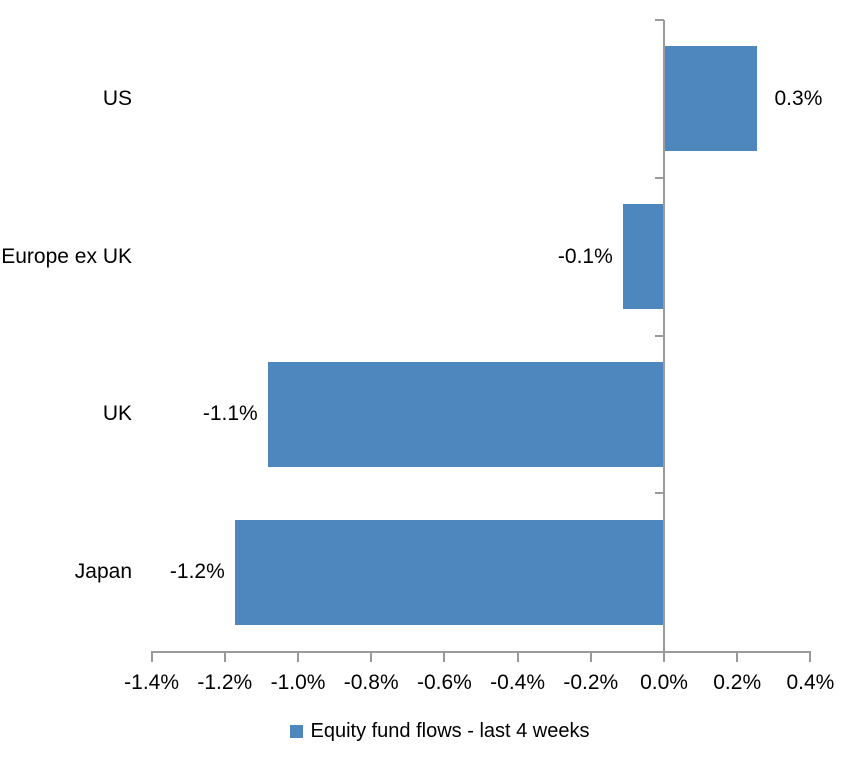 The image size is (852, 757). Describe the element at coordinates (103, 572) in the screenshot. I see `category-label-japan: Japan` at that location.